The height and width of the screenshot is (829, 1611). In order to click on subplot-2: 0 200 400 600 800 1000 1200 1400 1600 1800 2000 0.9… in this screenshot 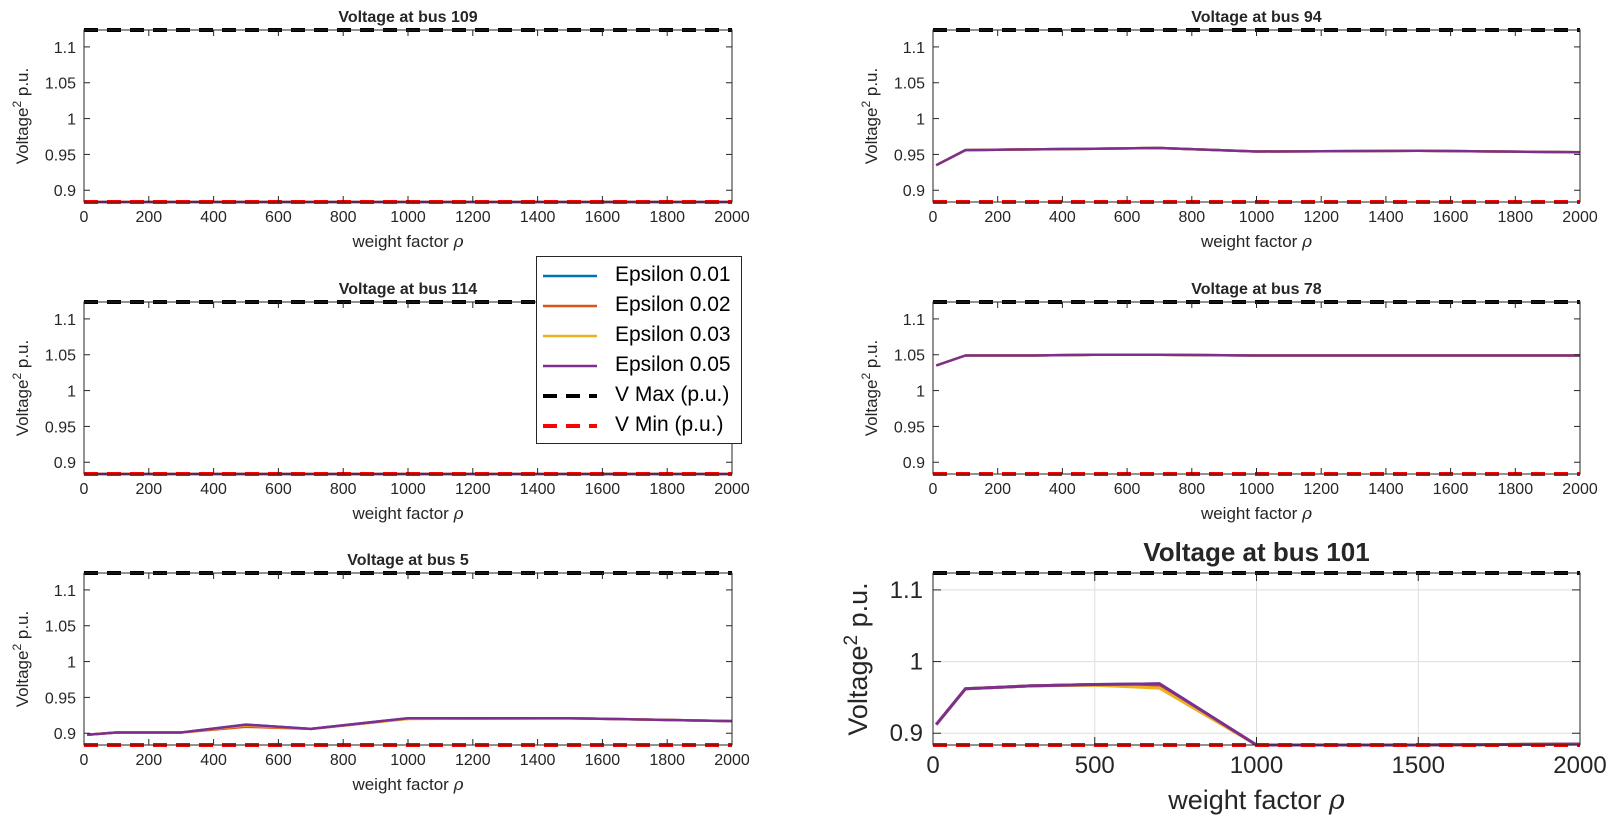, I will do `click(1228, 130)`.